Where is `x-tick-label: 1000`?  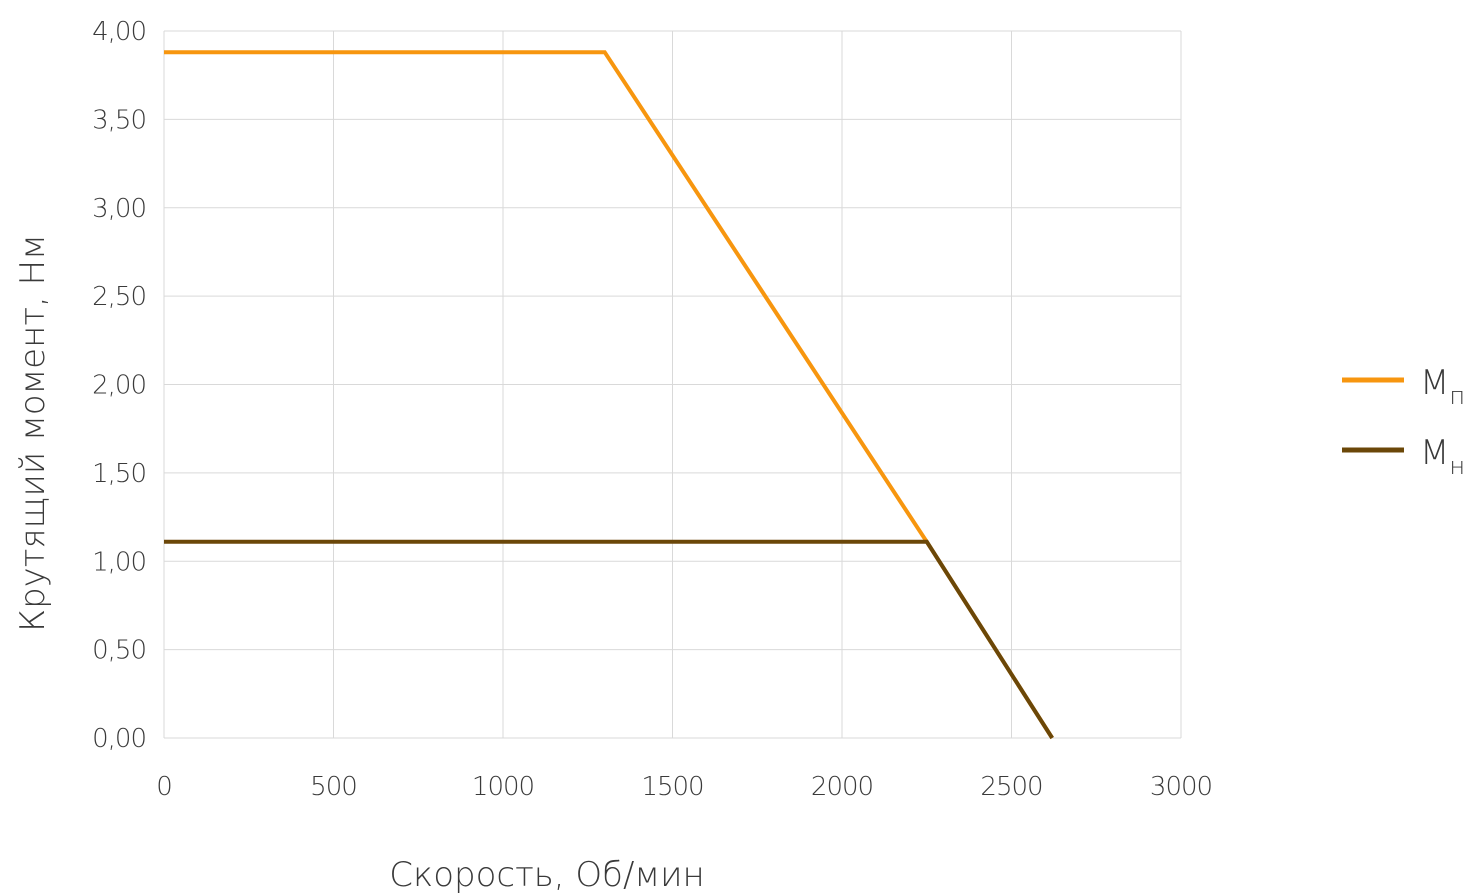
x-tick-label: 1000 is located at coordinates (503, 787).